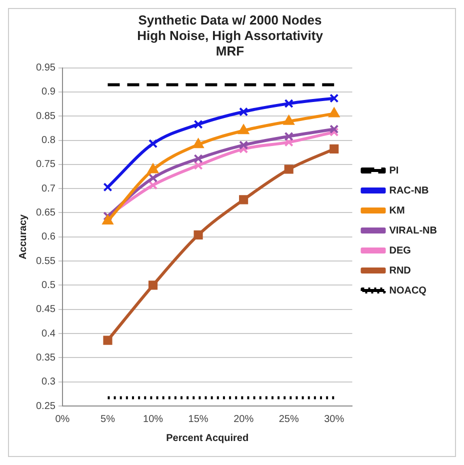 The height and width of the screenshot is (465, 464). I want to click on x-tick-label: 10%, so click(153, 419).